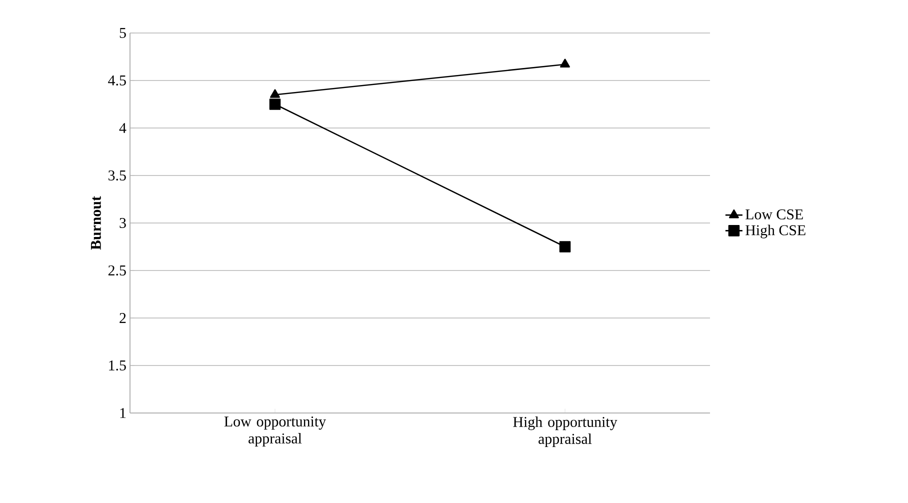 This screenshot has height=503, width=908. I want to click on y-tick-label: 3.5, so click(117, 175).